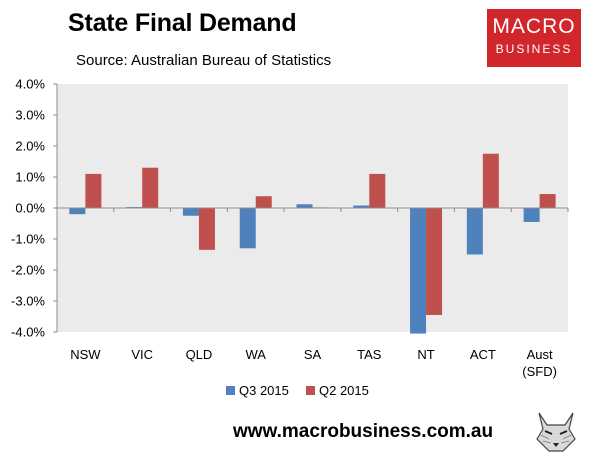  I want to click on x-category-label: NSW, so click(85, 354).